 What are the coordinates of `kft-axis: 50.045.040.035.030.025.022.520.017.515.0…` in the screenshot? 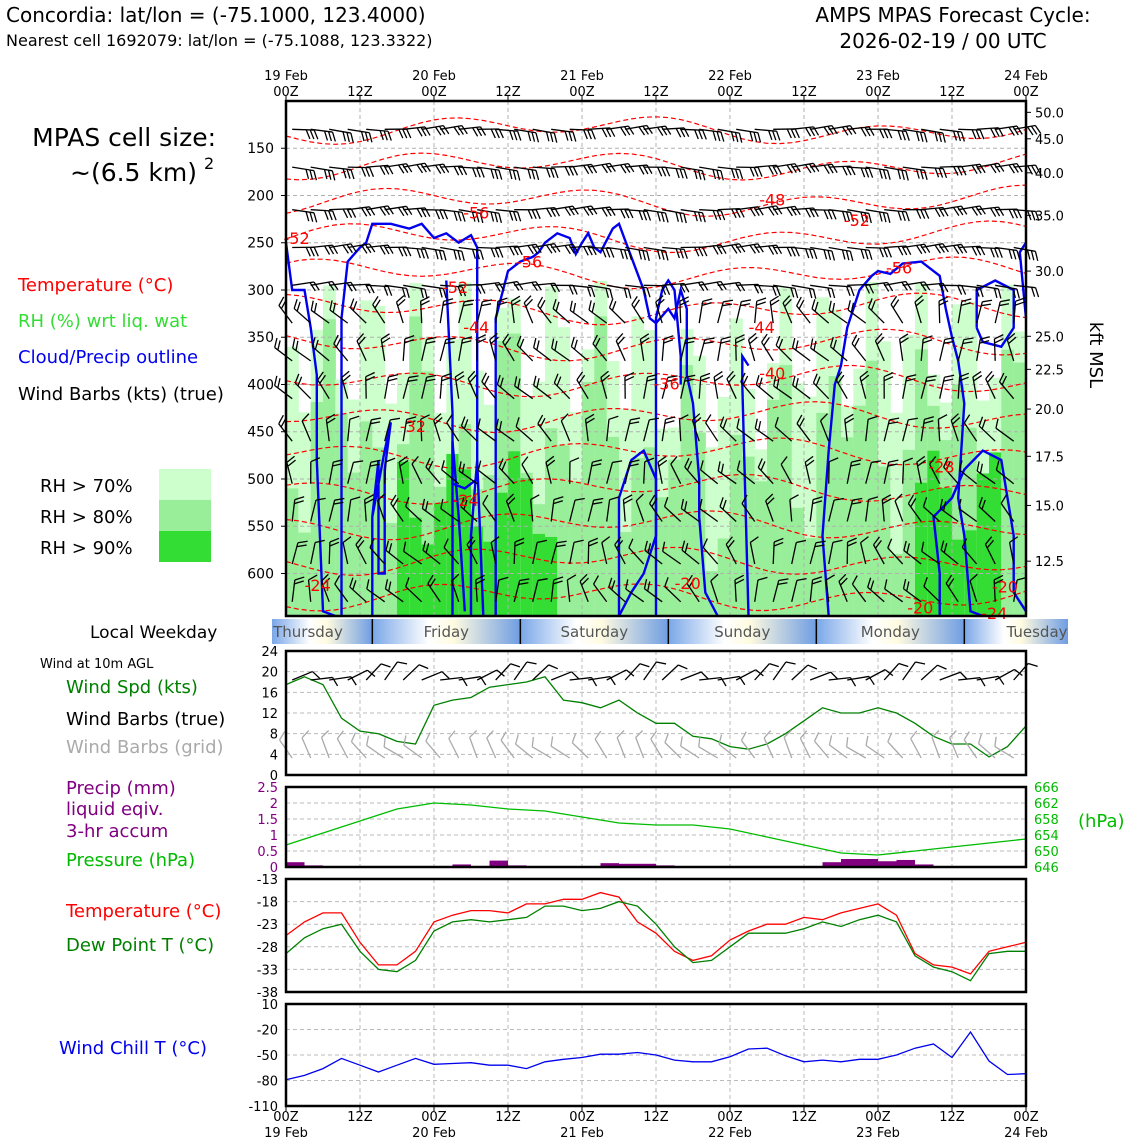 It's located at (1045, 338).